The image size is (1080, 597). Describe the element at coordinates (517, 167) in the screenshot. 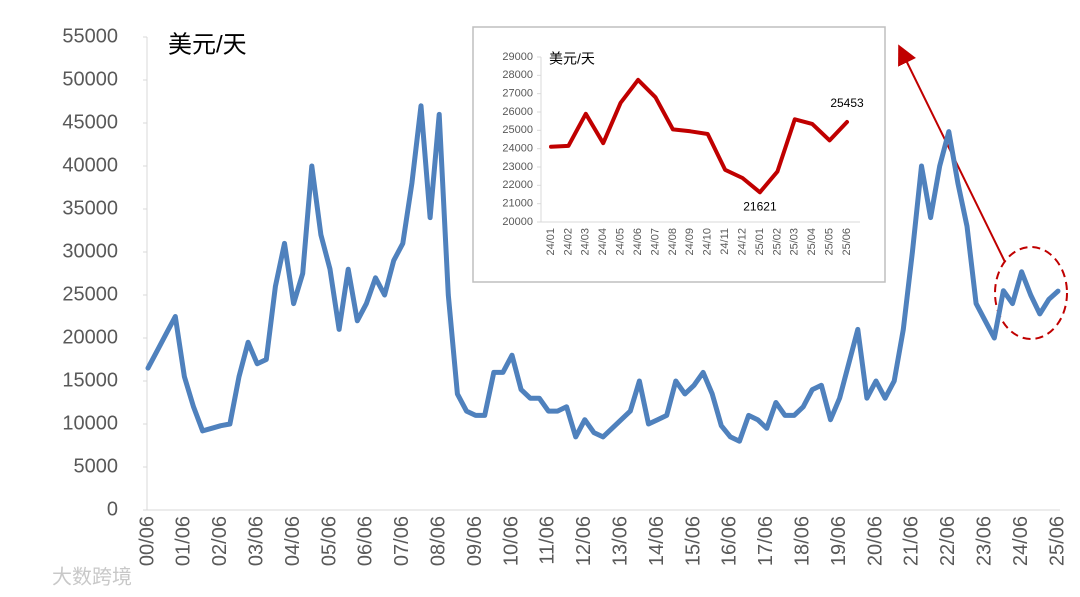

I see `y-tick-label: 23000` at that location.